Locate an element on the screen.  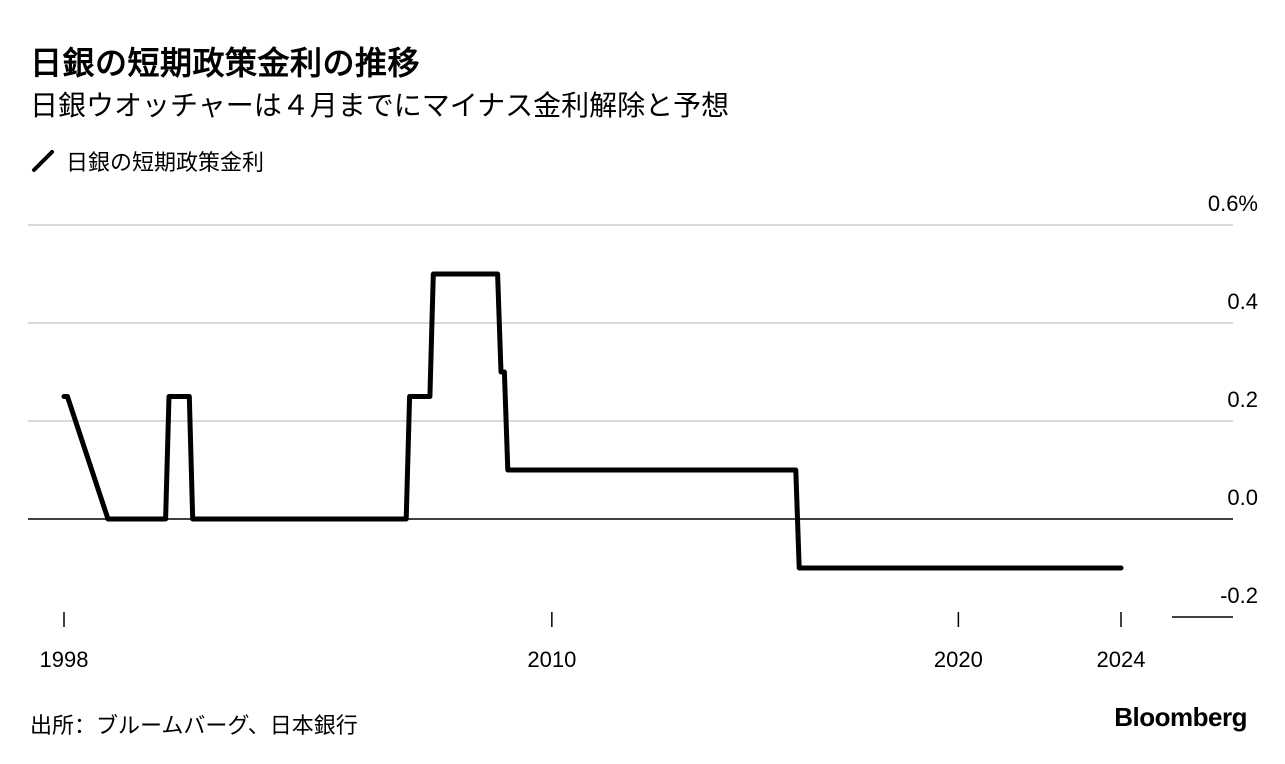
legend-label: 日銀の短期政策金利 is located at coordinates (165, 163).